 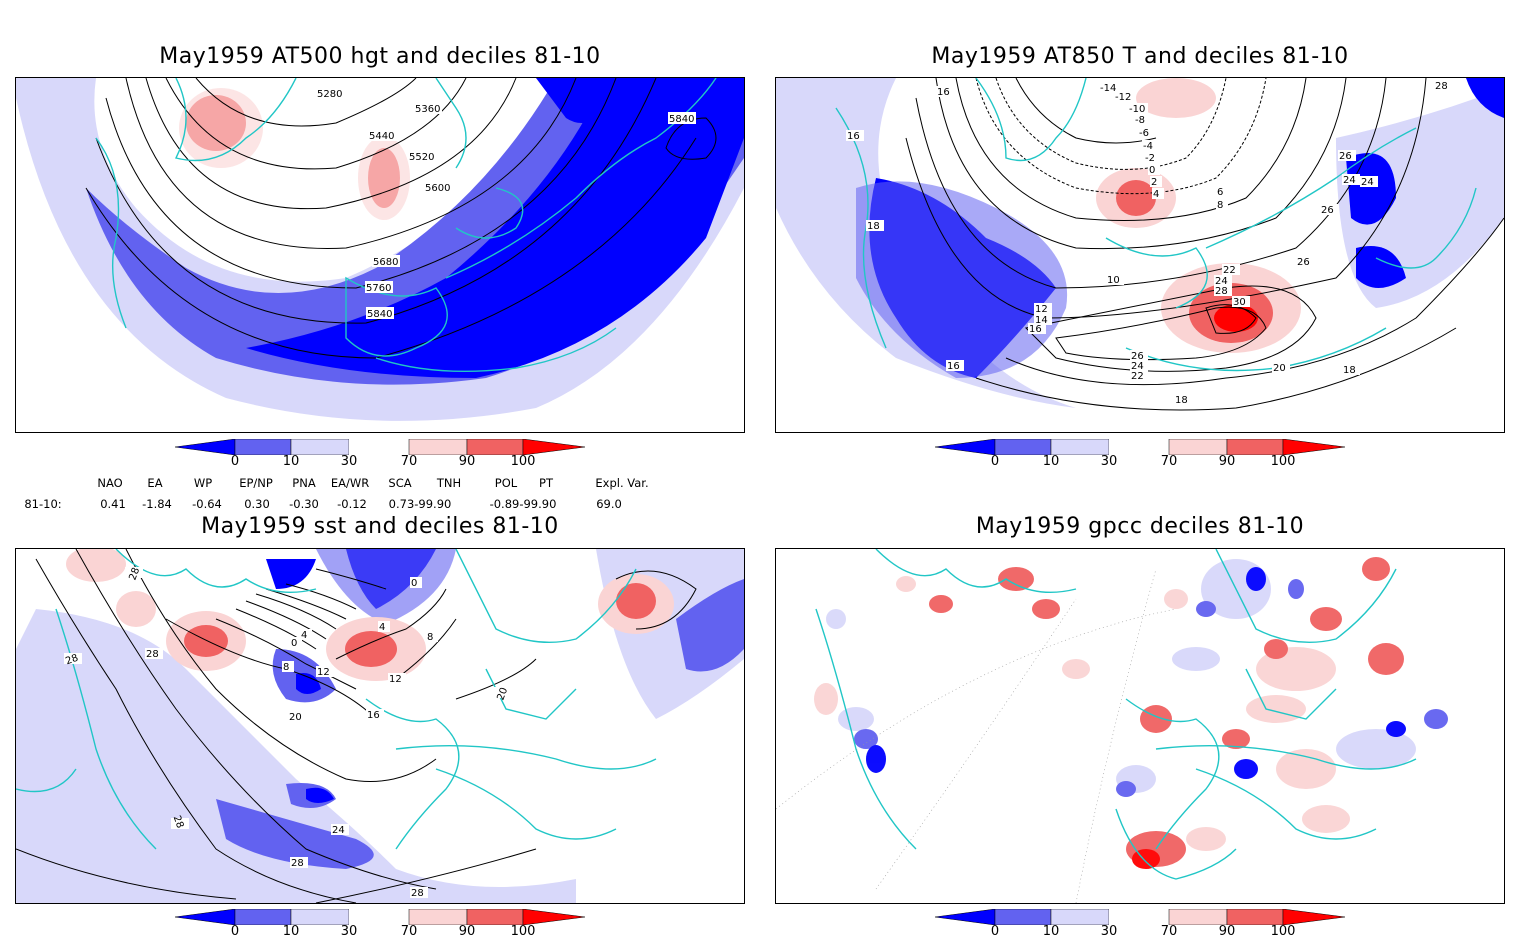 I want to click on colorbar-bottom-right: 0 10 30 70 90 100, so click(x=1144, y=923).